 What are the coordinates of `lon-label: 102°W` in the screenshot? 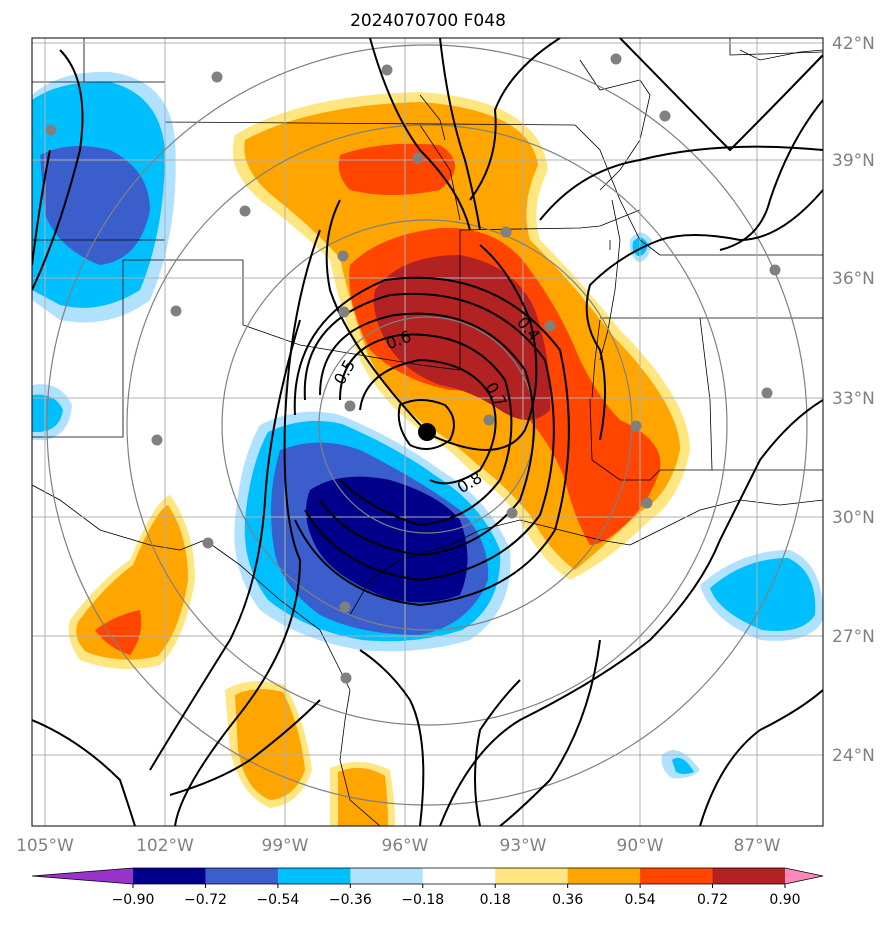 It's located at (165, 846).